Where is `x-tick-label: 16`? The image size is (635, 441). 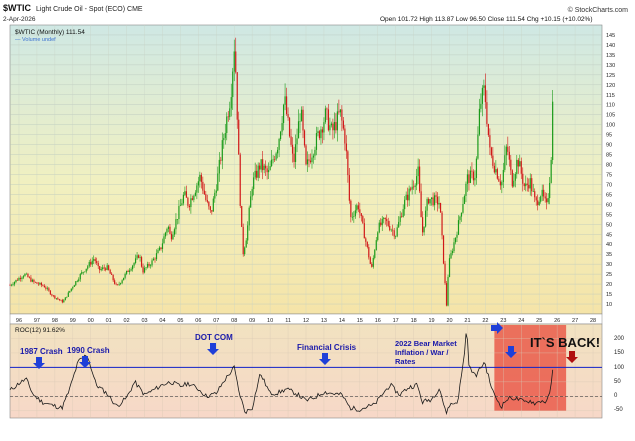
x-tick-label: 16 is located at coordinates (378, 321).